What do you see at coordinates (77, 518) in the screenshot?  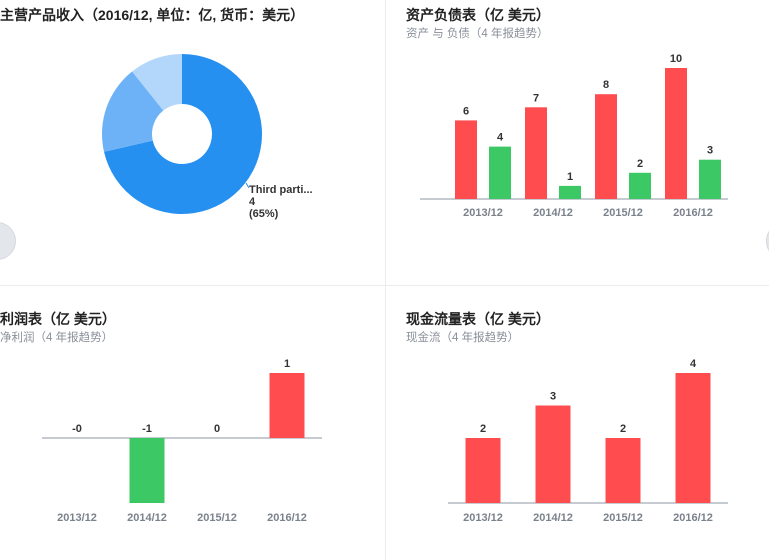 I see `profit-xtick-0: 2013/12` at bounding box center [77, 518].